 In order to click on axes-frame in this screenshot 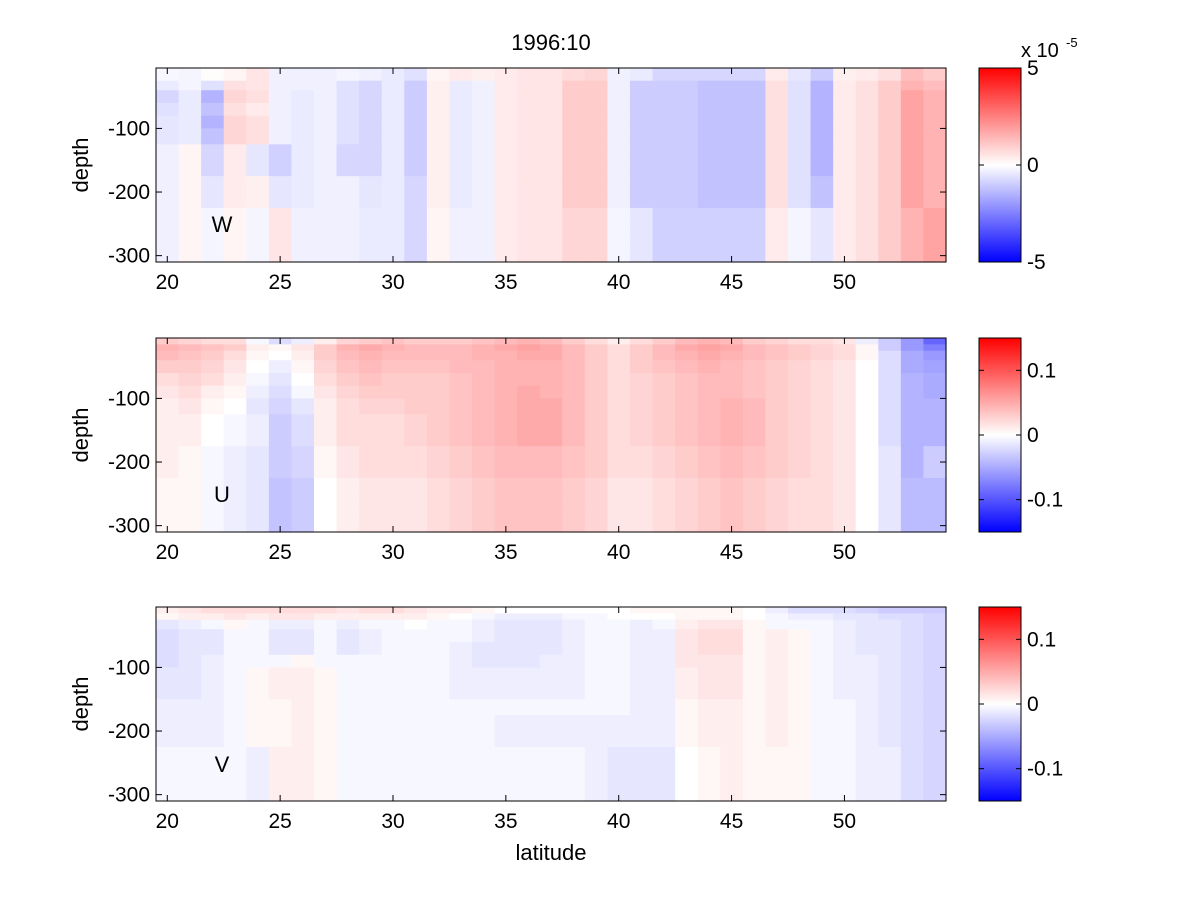, I will do `click(551, 704)`.